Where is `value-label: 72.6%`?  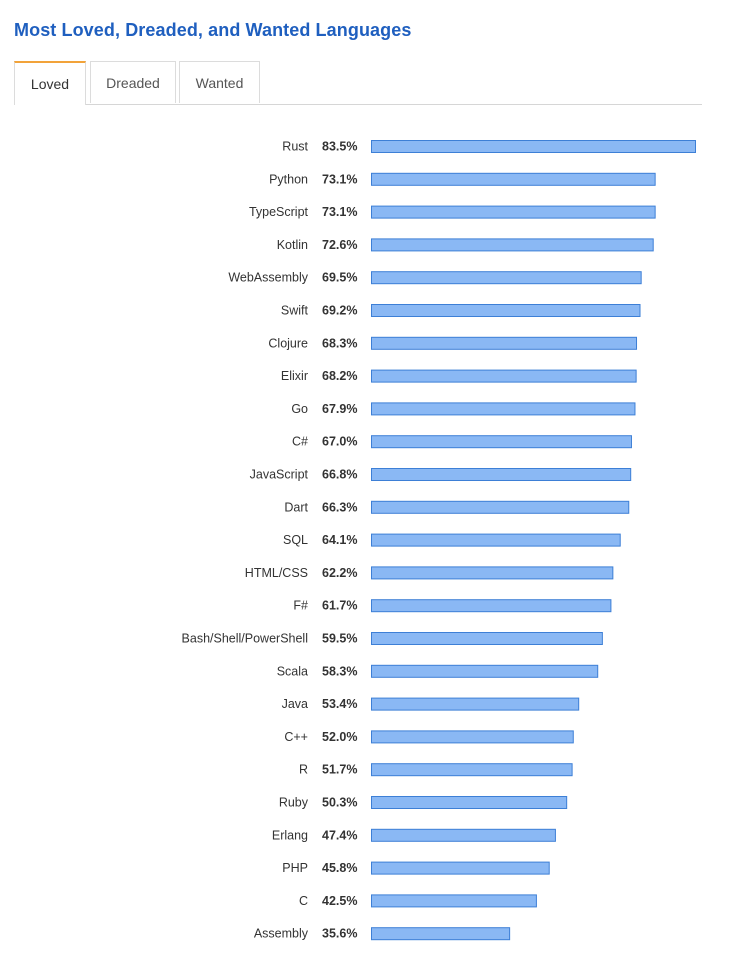 value-label: 72.6% is located at coordinates (339, 245).